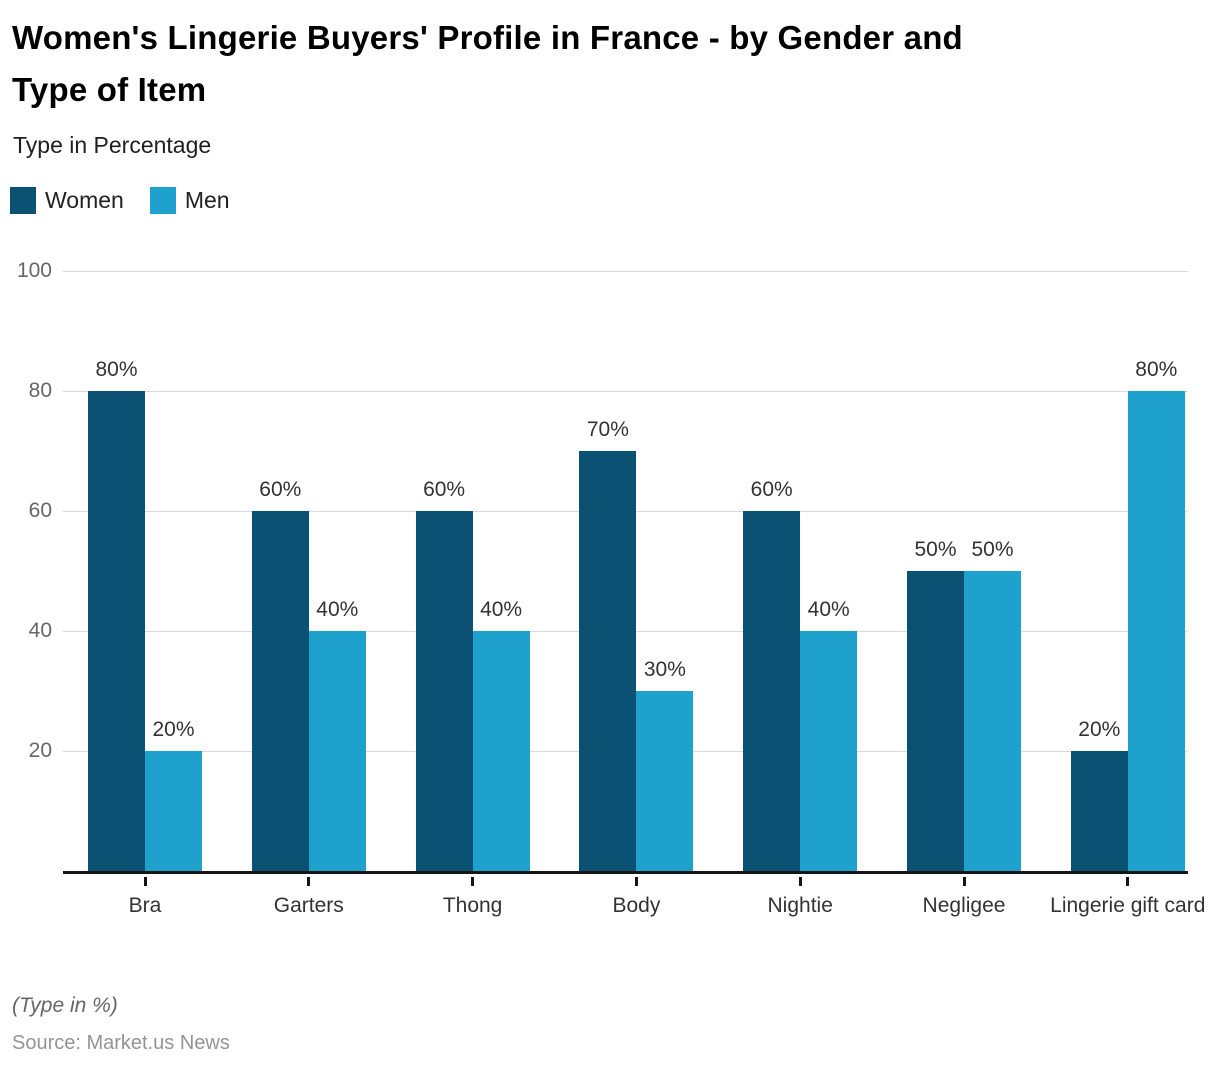  What do you see at coordinates (636, 881) in the screenshot?
I see `x-axis-tick-body` at bounding box center [636, 881].